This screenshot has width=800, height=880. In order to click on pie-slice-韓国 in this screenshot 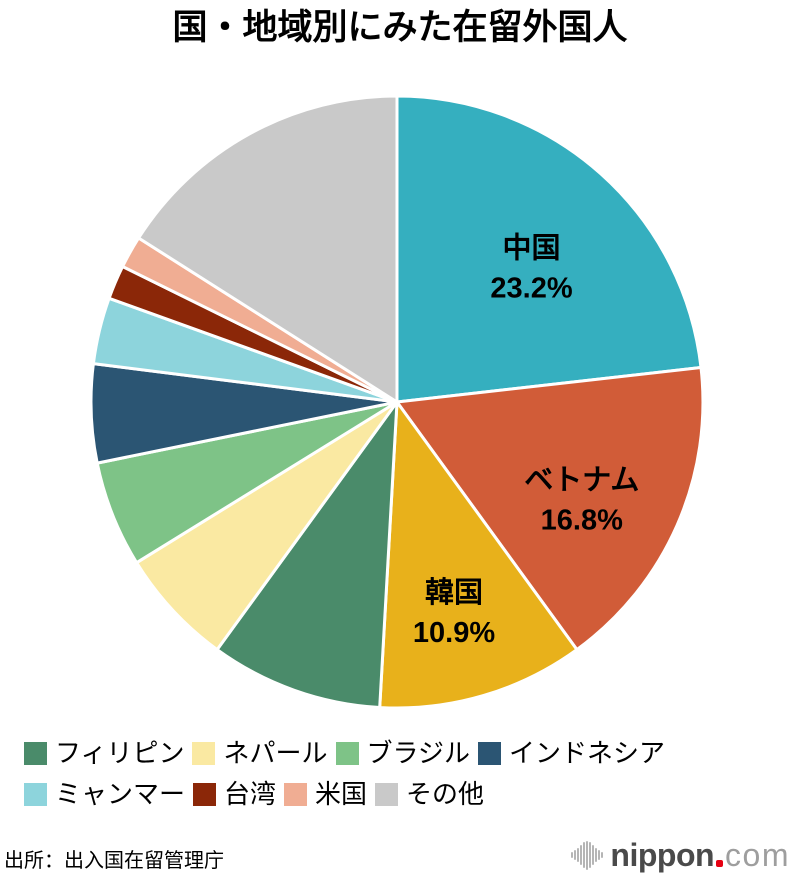, I will do `click(478, 555)`.